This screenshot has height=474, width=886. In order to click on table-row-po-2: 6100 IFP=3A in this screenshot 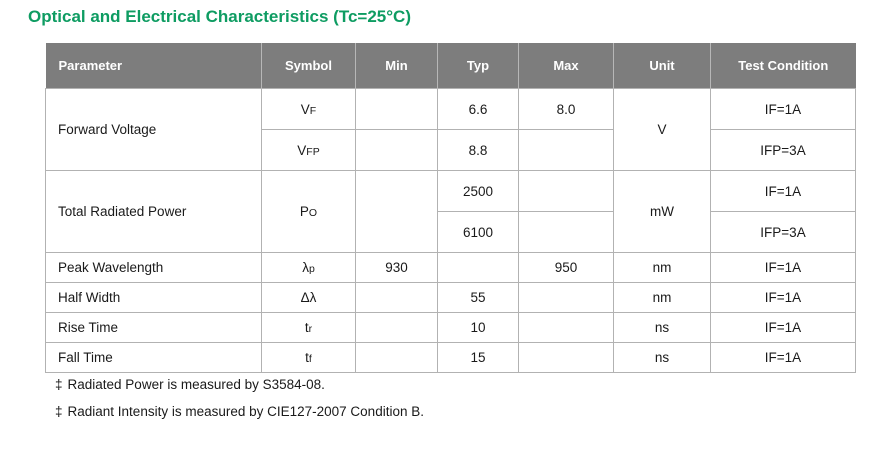, I will do `click(451, 232)`.